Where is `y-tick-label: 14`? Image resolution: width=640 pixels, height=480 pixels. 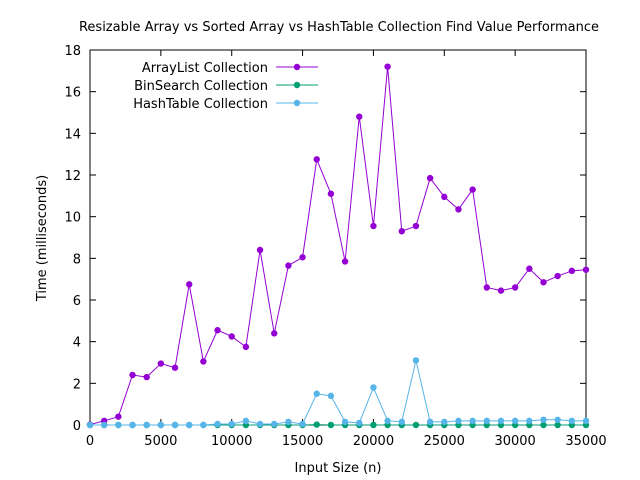
y-tick-label: 14 is located at coordinates (72, 134).